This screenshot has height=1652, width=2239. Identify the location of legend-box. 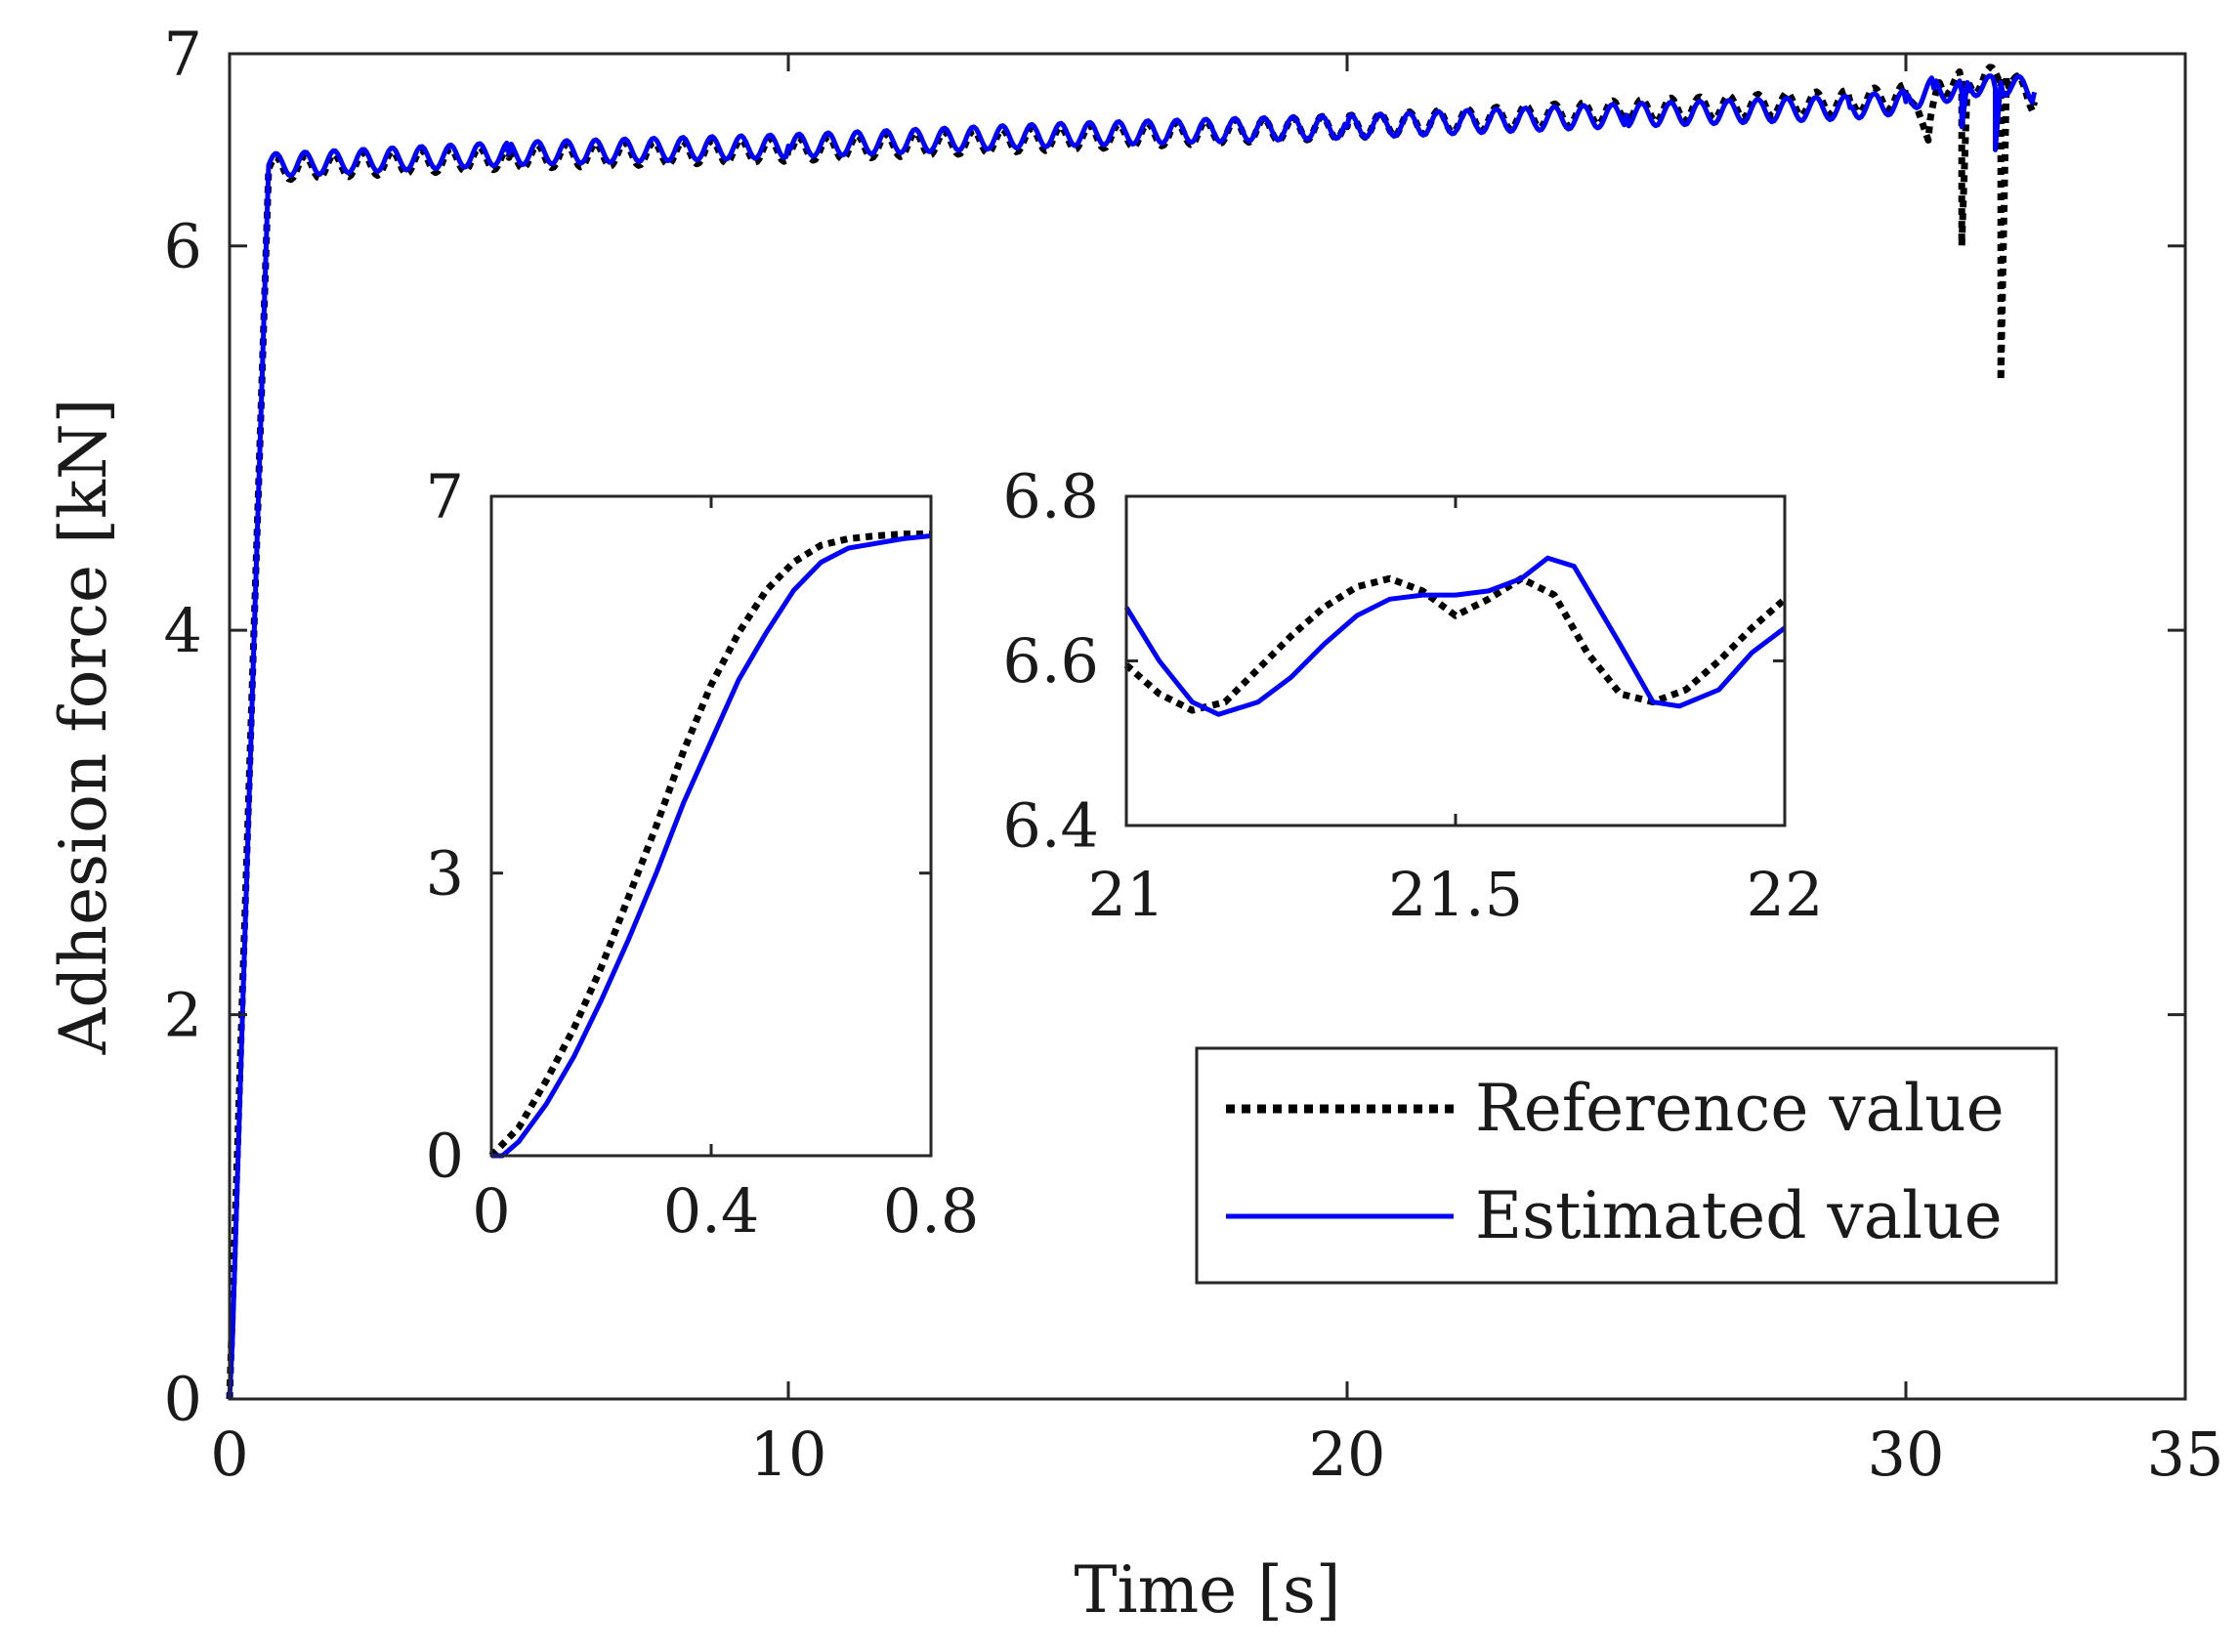
(1626, 1165).